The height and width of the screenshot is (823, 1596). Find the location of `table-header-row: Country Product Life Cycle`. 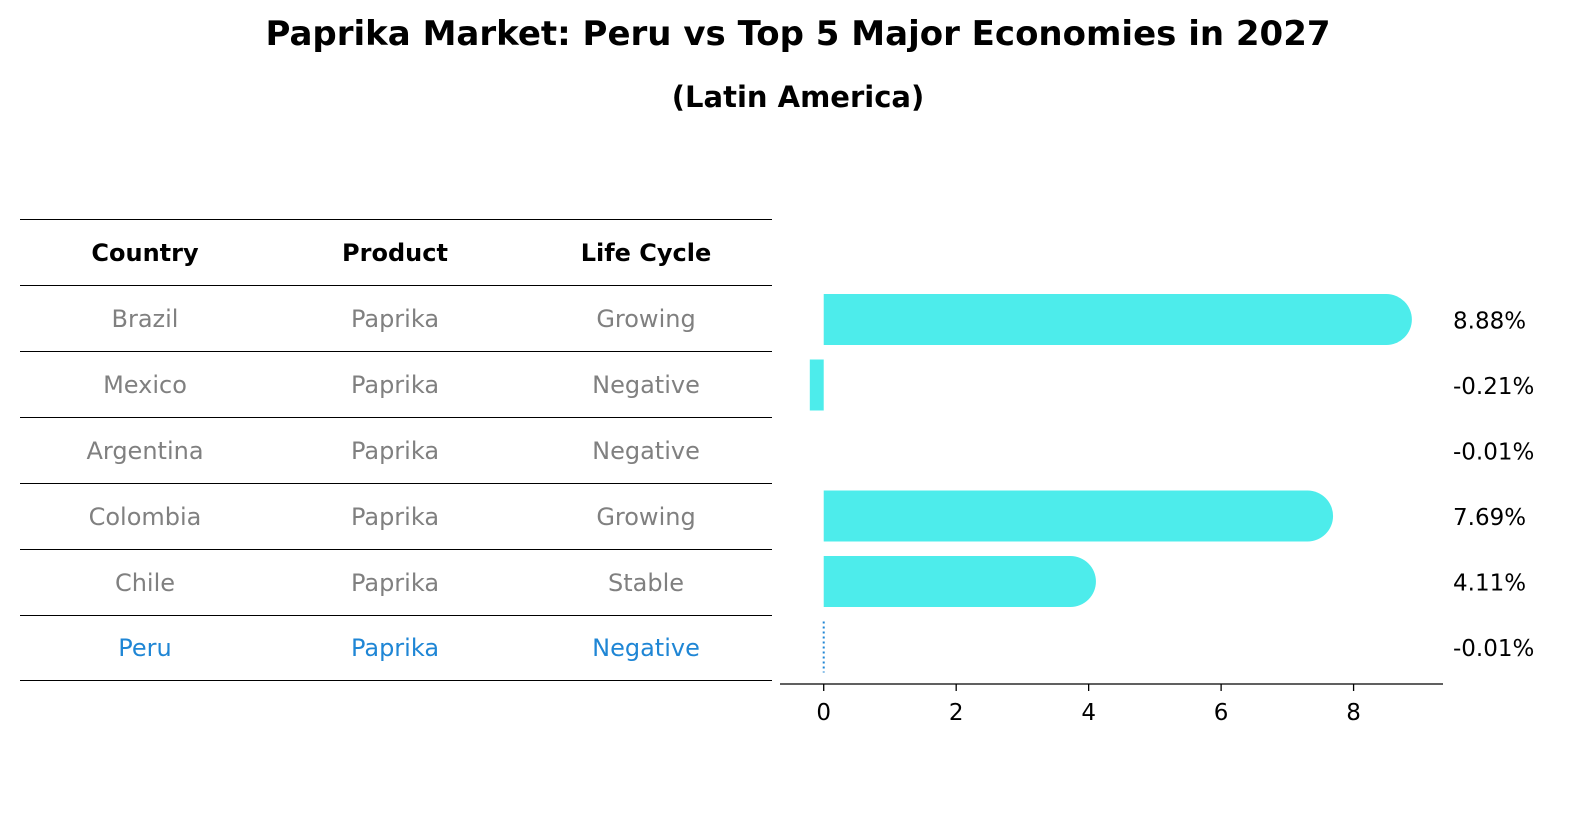

table-header-row: Country Product Life Cycle is located at coordinates (396, 252).